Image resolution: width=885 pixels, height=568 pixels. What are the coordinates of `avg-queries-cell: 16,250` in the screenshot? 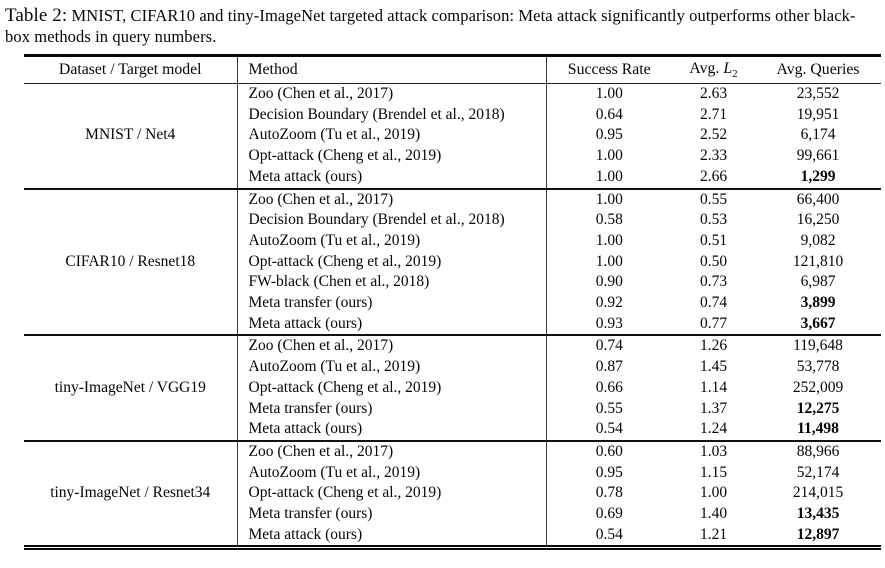 It's located at (818, 220).